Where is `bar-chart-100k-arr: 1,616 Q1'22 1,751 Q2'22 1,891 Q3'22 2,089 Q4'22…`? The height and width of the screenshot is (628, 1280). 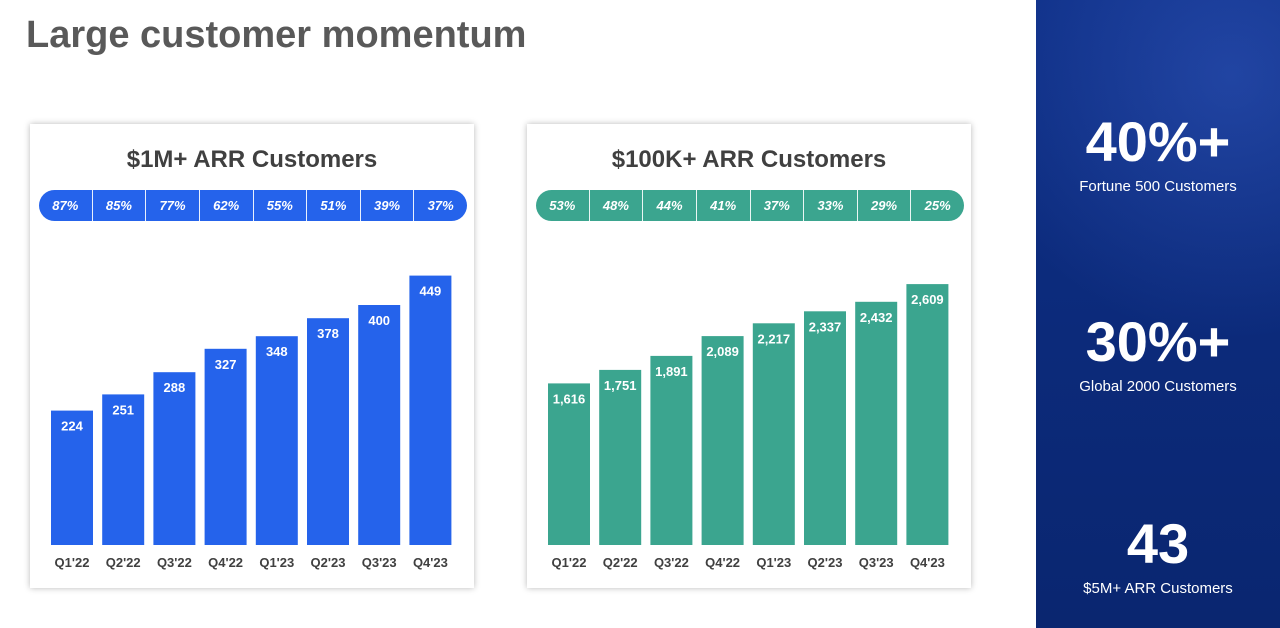
bar-chart-100k-arr: 1,616 Q1'22 1,751 Q2'22 1,891 Q3'22 2,089 Q4'22… is located at coordinates (748, 427).